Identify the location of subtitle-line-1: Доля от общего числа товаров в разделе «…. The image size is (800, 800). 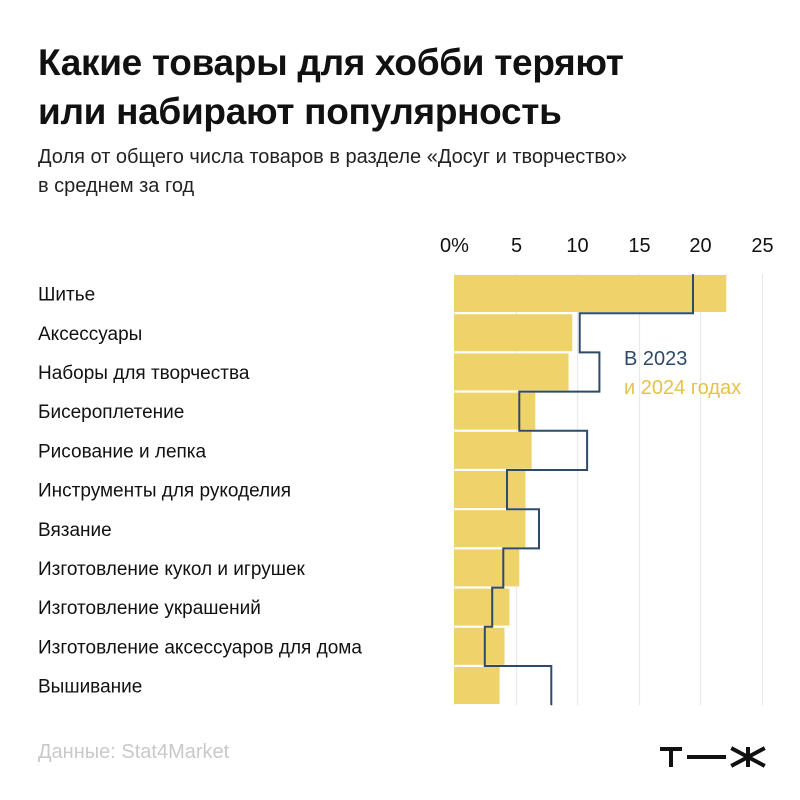
(333, 157).